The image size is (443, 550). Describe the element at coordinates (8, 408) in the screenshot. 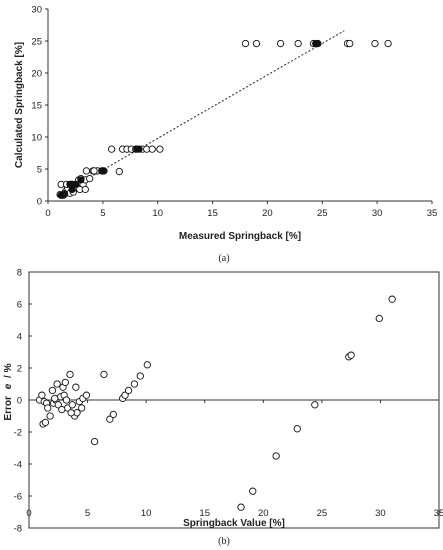

I see `panel-b-ylabel-text: Error` at that location.